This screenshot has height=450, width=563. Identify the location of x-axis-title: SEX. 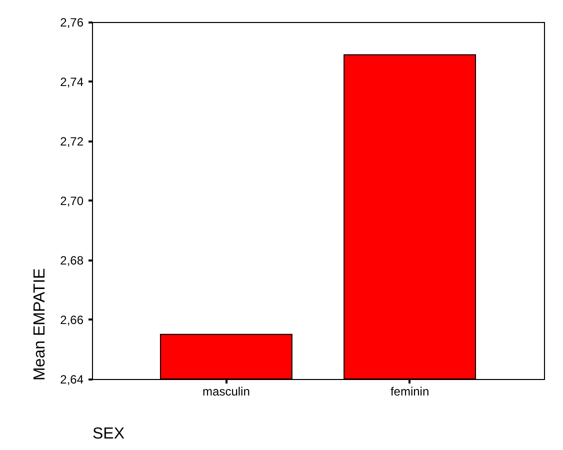
(108, 434).